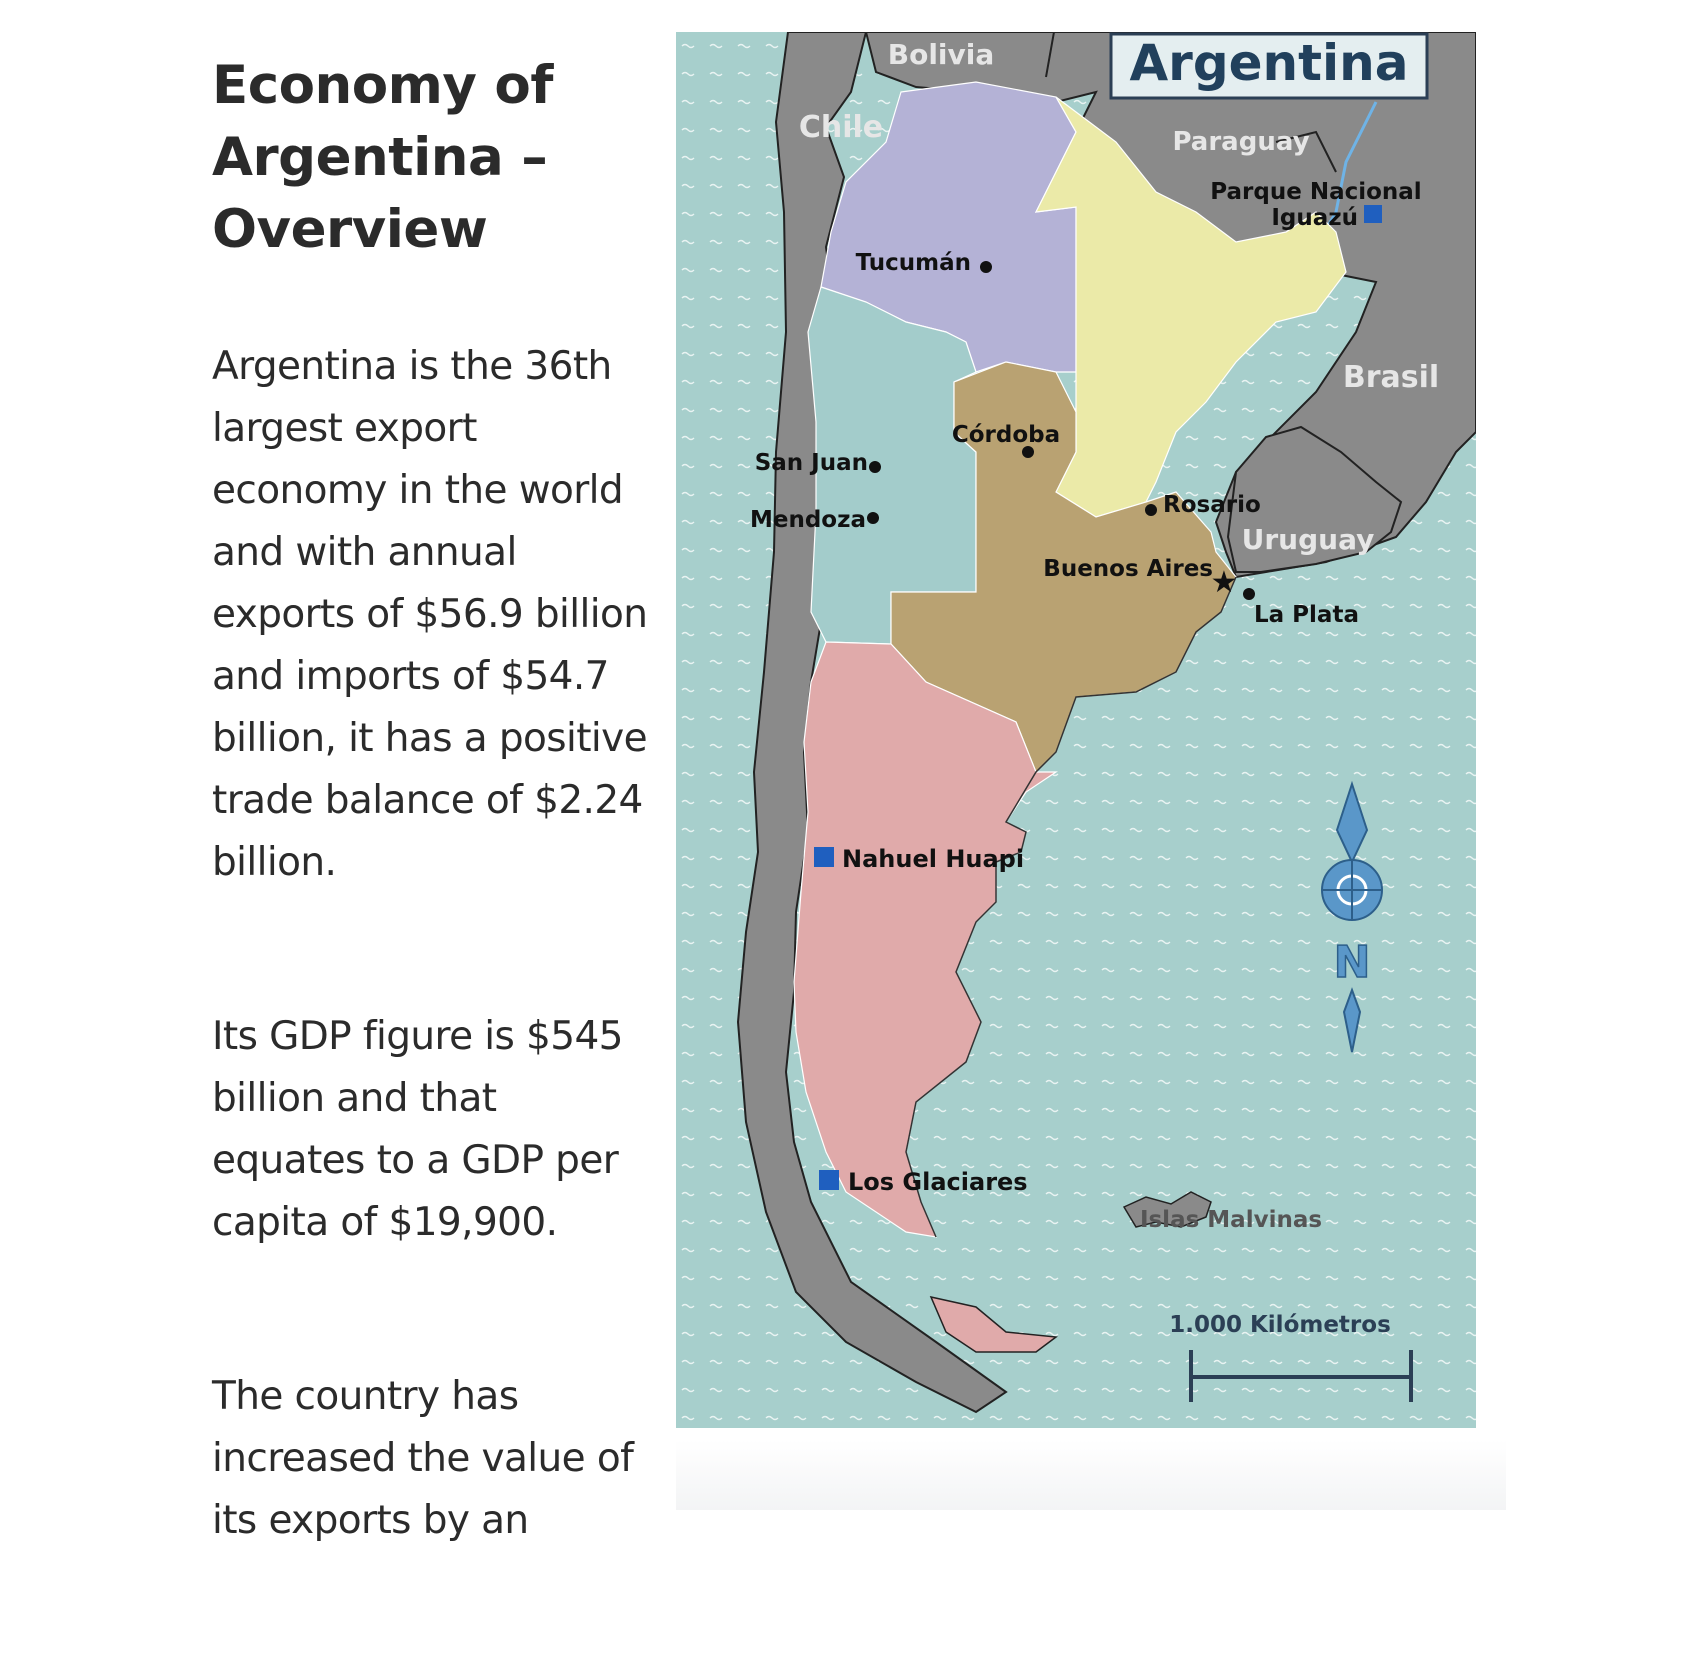 The width and height of the screenshot is (1696, 1664). I want to click on park-label-los-glaciares: Los Glaciares, so click(938, 1182).